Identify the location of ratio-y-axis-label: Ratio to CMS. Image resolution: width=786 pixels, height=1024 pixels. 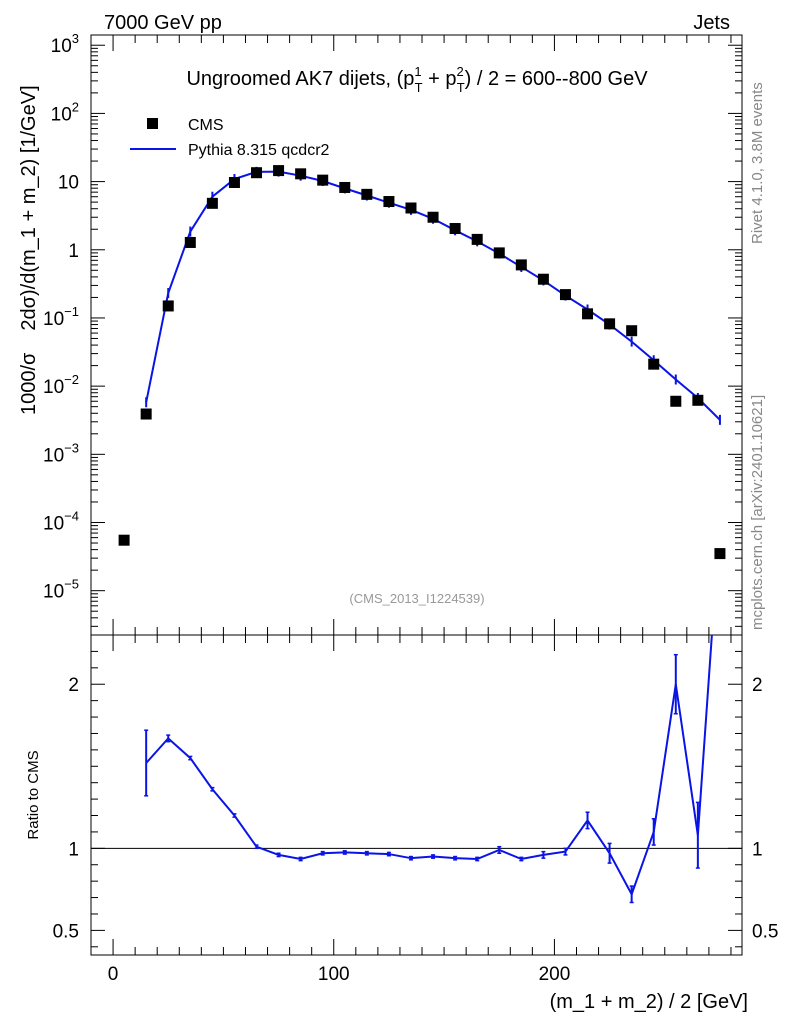
(33, 794).